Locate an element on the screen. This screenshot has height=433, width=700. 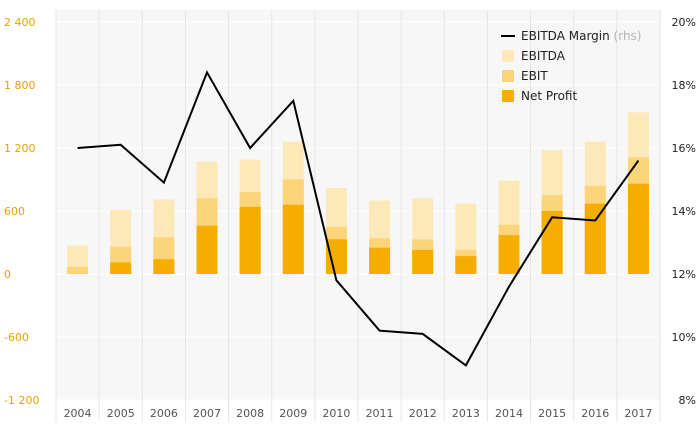
x-tick-label: 2011 is located at coordinates (380, 413).